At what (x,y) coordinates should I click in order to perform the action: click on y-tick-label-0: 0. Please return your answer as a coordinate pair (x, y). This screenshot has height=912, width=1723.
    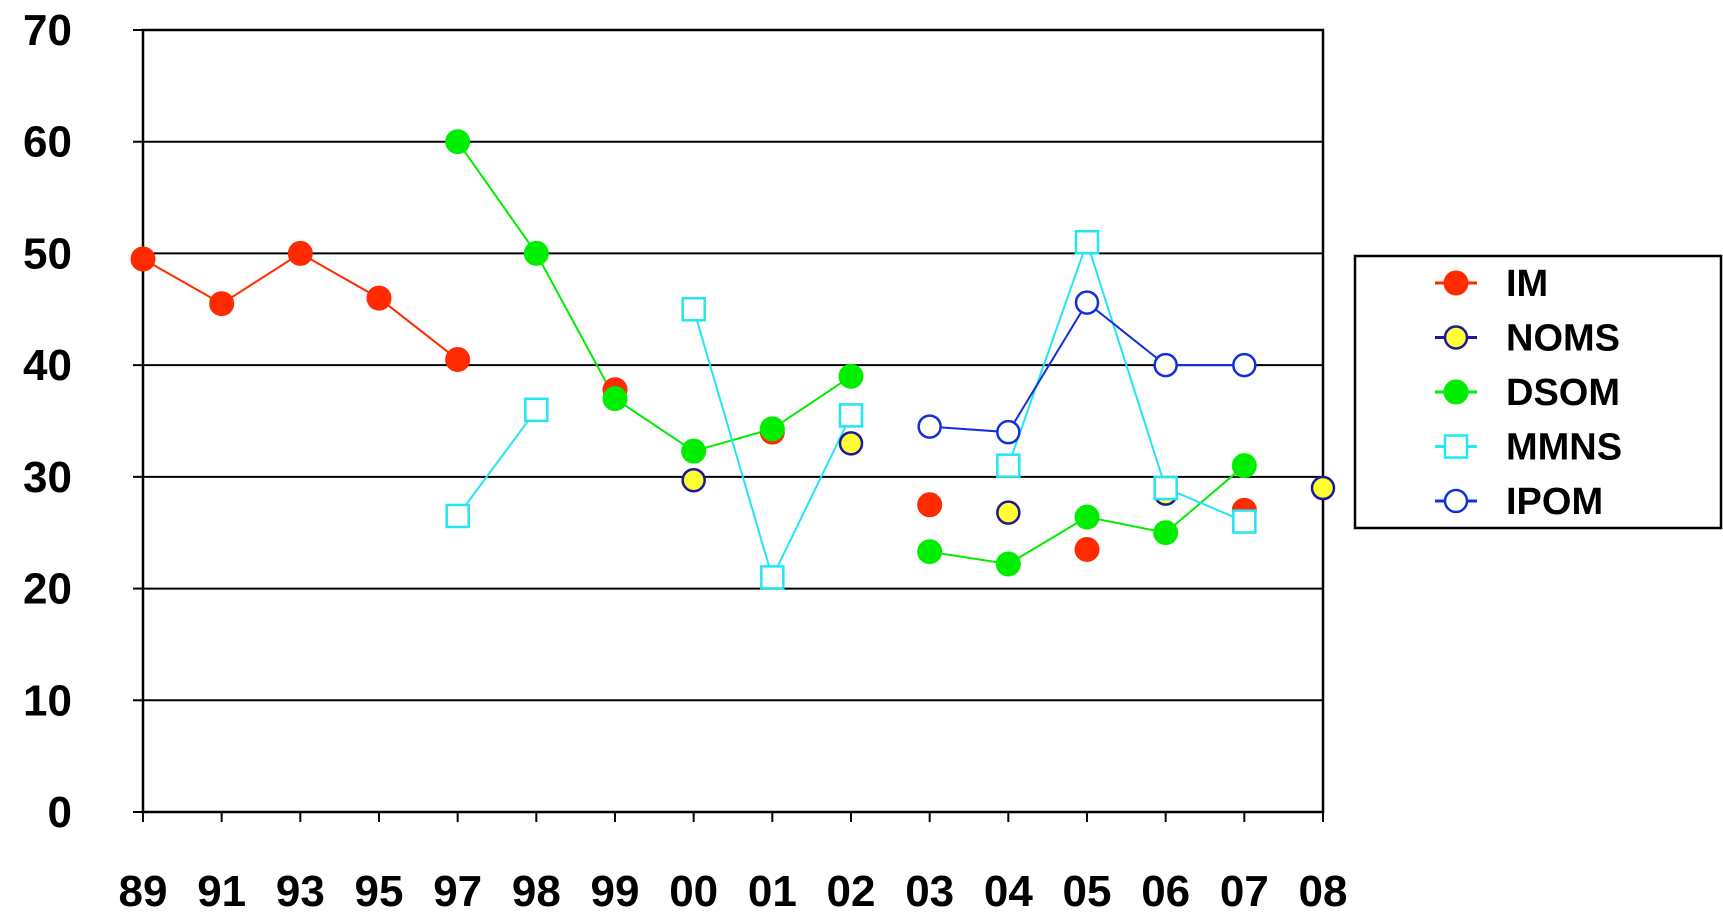
    Looking at the image, I should click on (60, 812).